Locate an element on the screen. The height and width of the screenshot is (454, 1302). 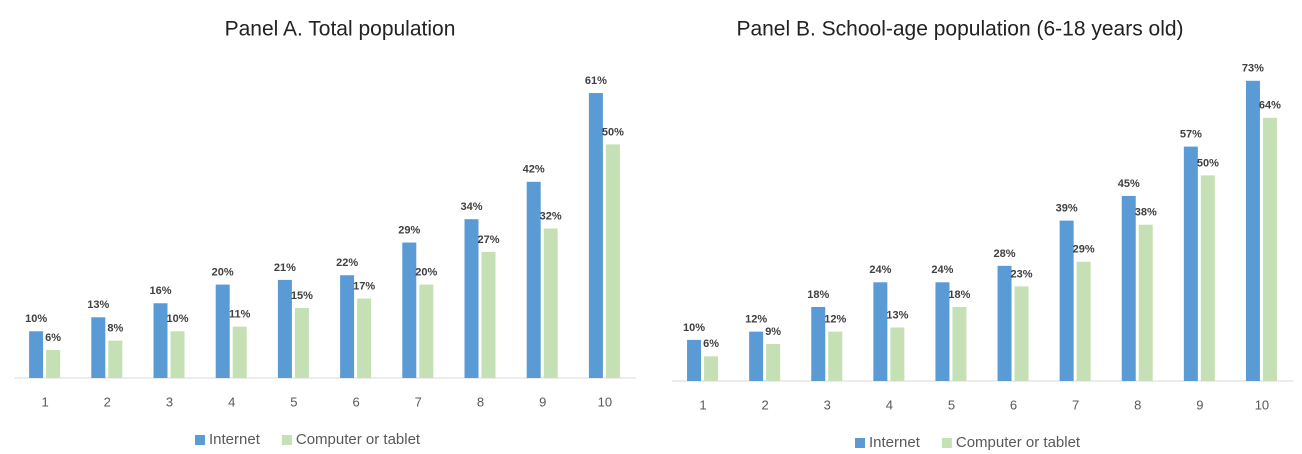
value-label: 57% is located at coordinates (1191, 134).